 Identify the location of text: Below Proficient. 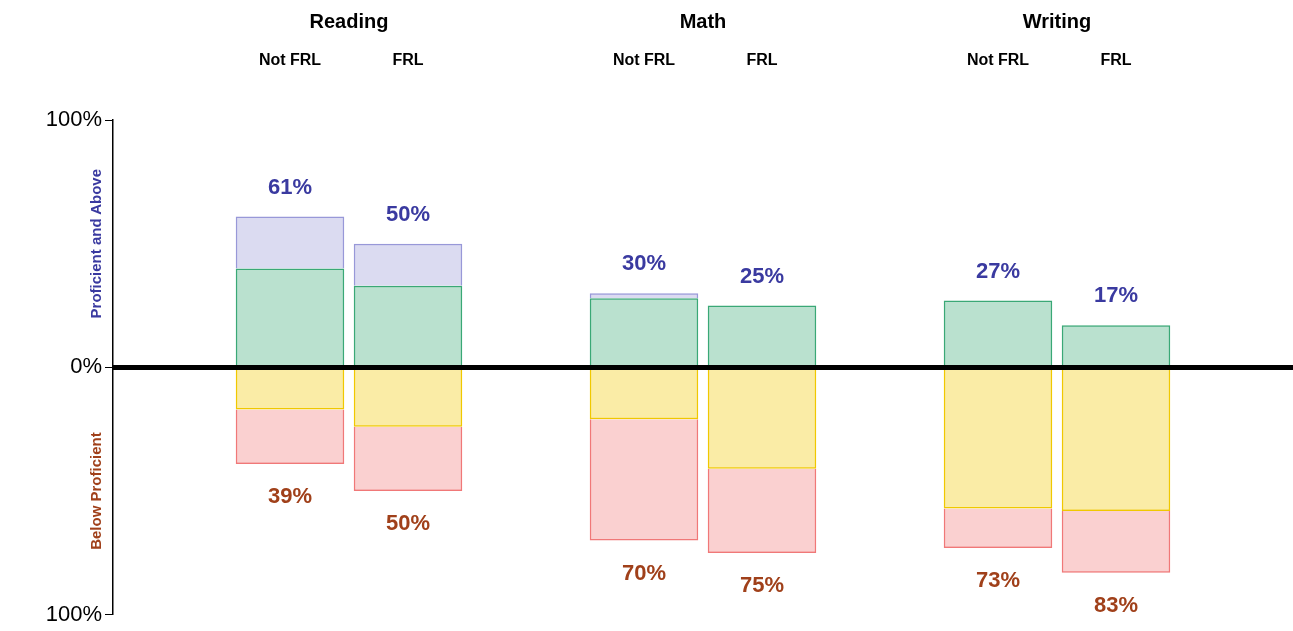
(96, 491).